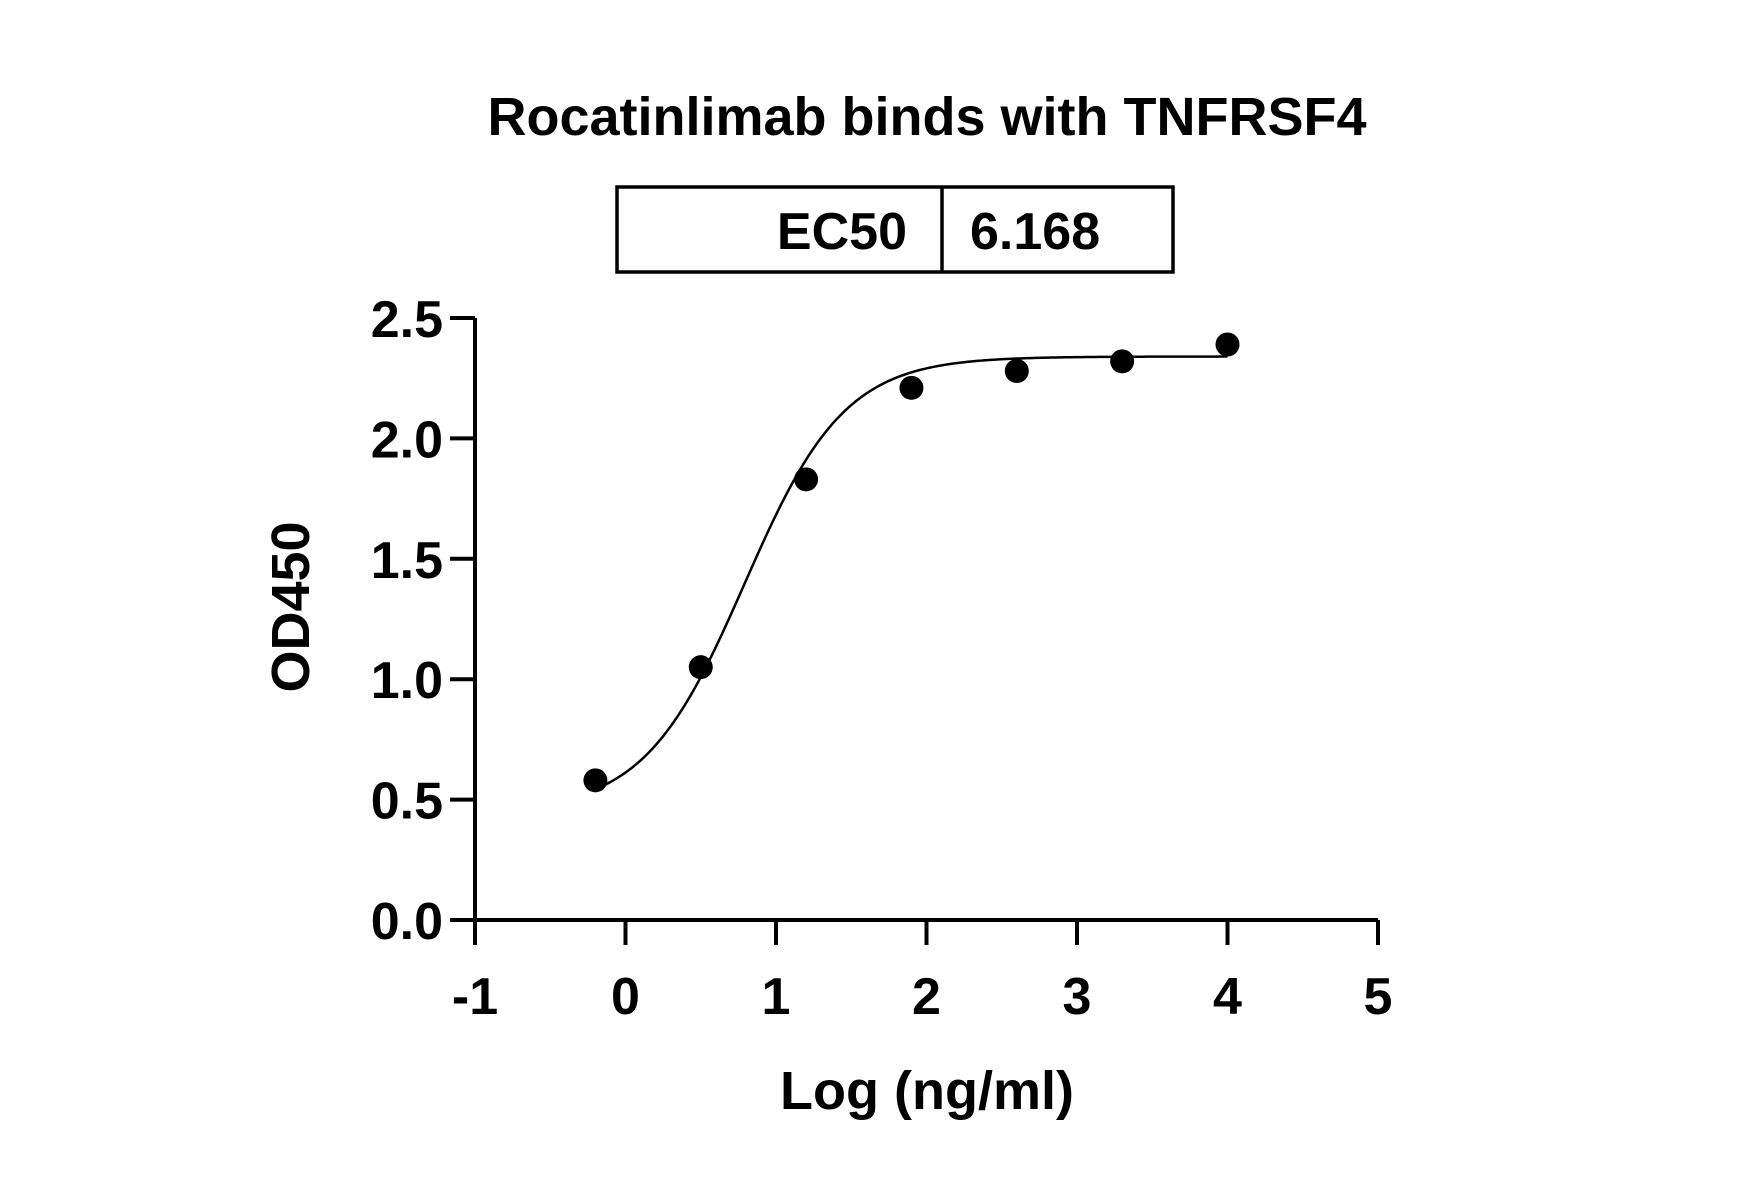 The height and width of the screenshot is (1197, 1764). What do you see at coordinates (776, 997) in the screenshot?
I see `x-tick-label: 1` at bounding box center [776, 997].